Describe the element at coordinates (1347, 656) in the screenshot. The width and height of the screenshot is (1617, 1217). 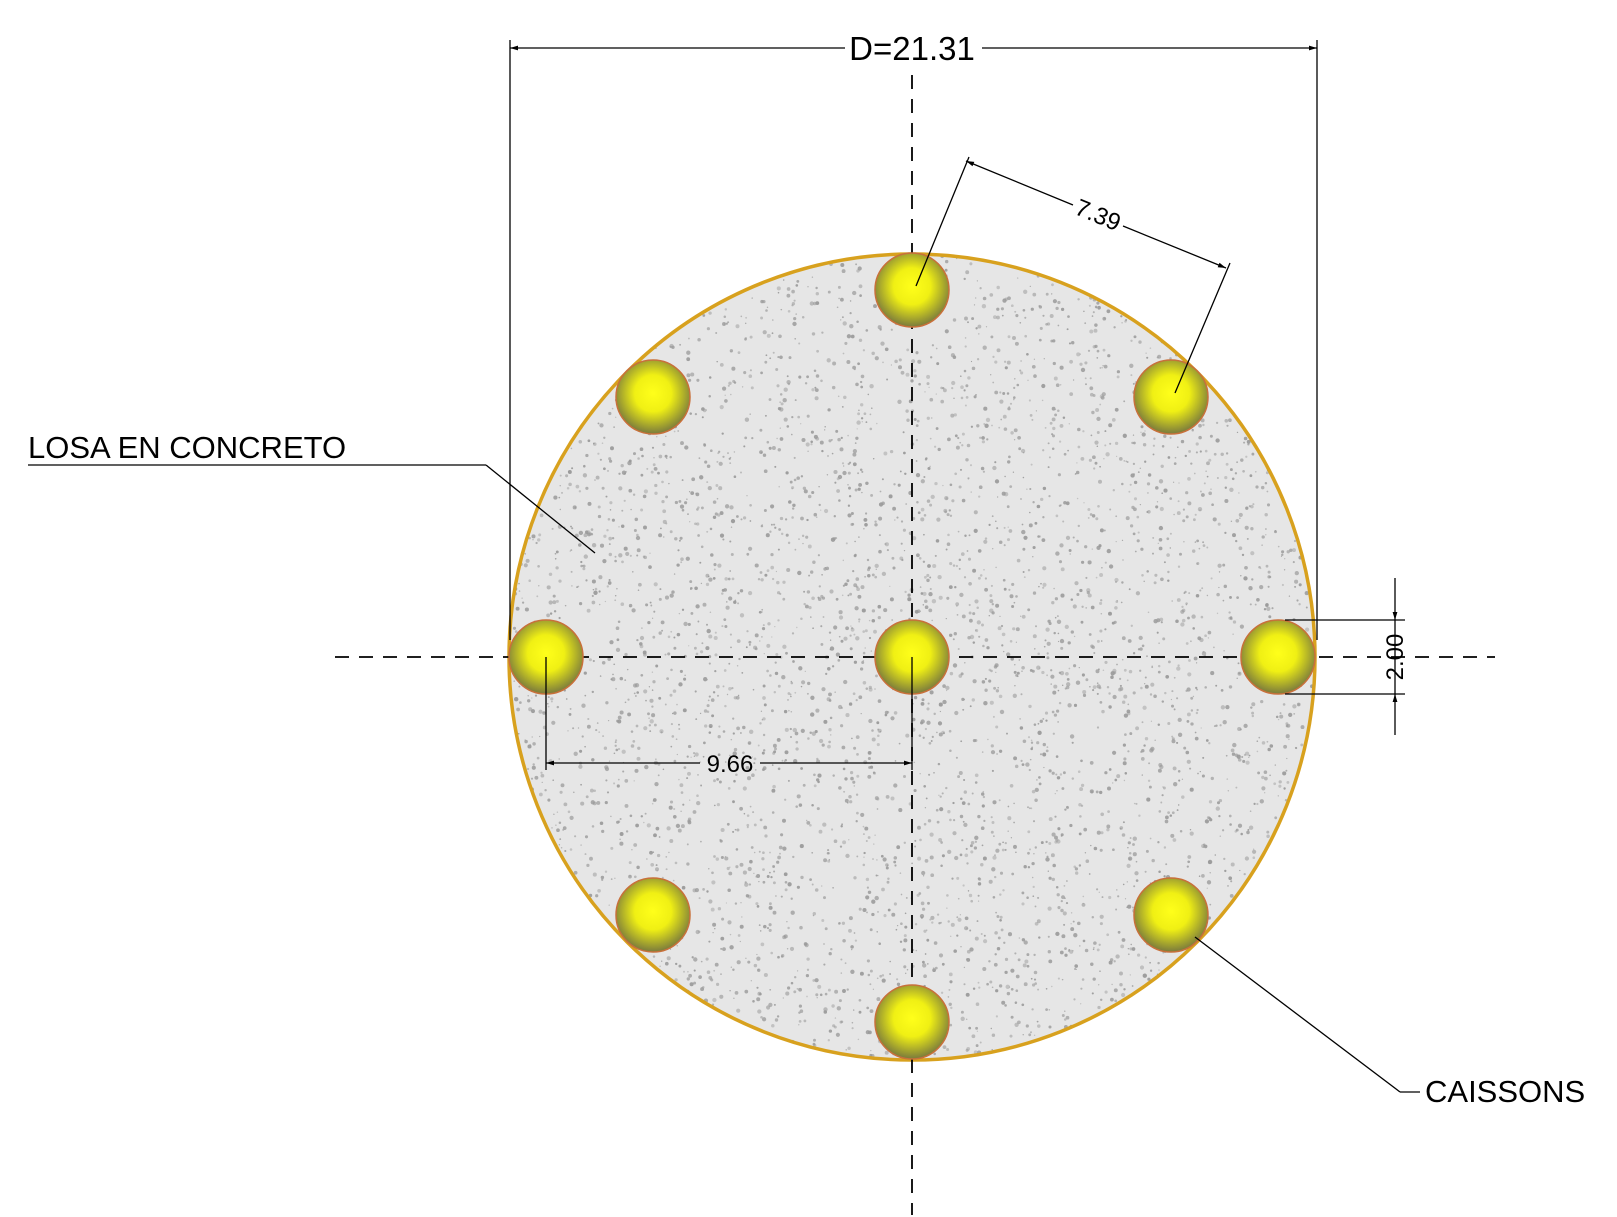
I see `caisson-diameter-dimension: 2.00` at that location.